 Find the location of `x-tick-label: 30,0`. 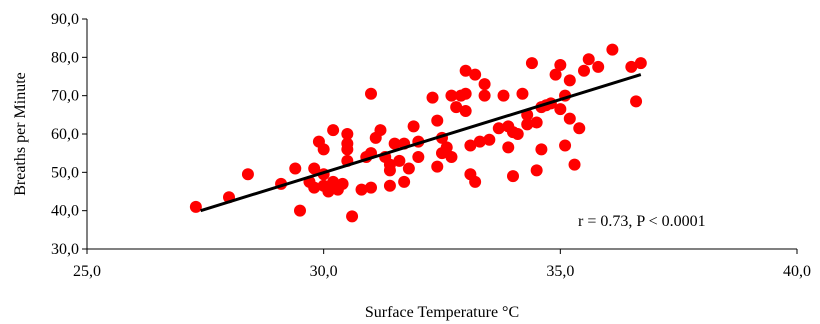

x-tick-label: 30,0 is located at coordinates (324, 271).